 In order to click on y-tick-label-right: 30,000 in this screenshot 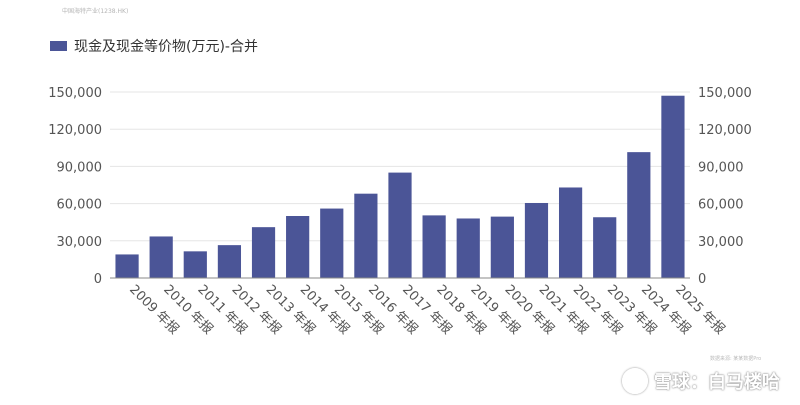, I will do `click(721, 242)`.